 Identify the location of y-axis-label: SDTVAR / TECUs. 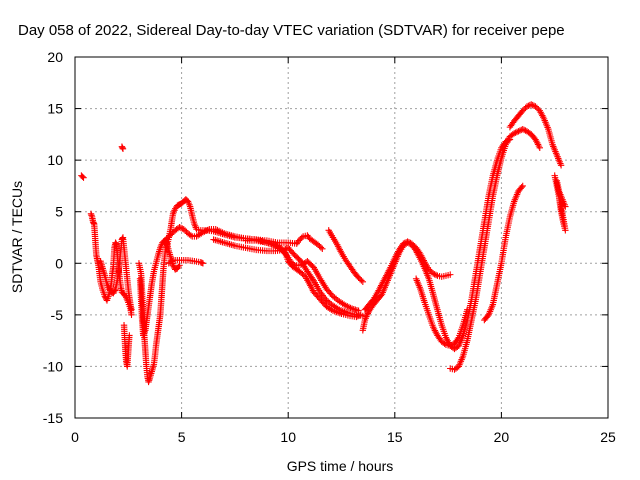
(17, 237).